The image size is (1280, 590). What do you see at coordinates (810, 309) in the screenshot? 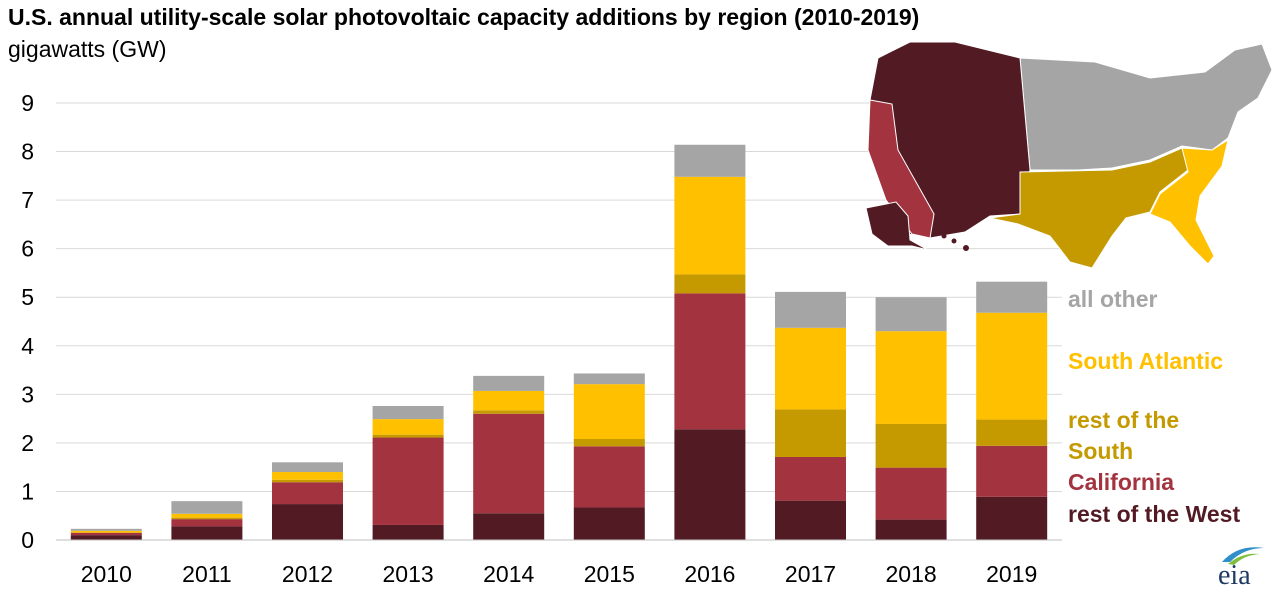
I see `bar-segment-all-other-2017` at bounding box center [810, 309].